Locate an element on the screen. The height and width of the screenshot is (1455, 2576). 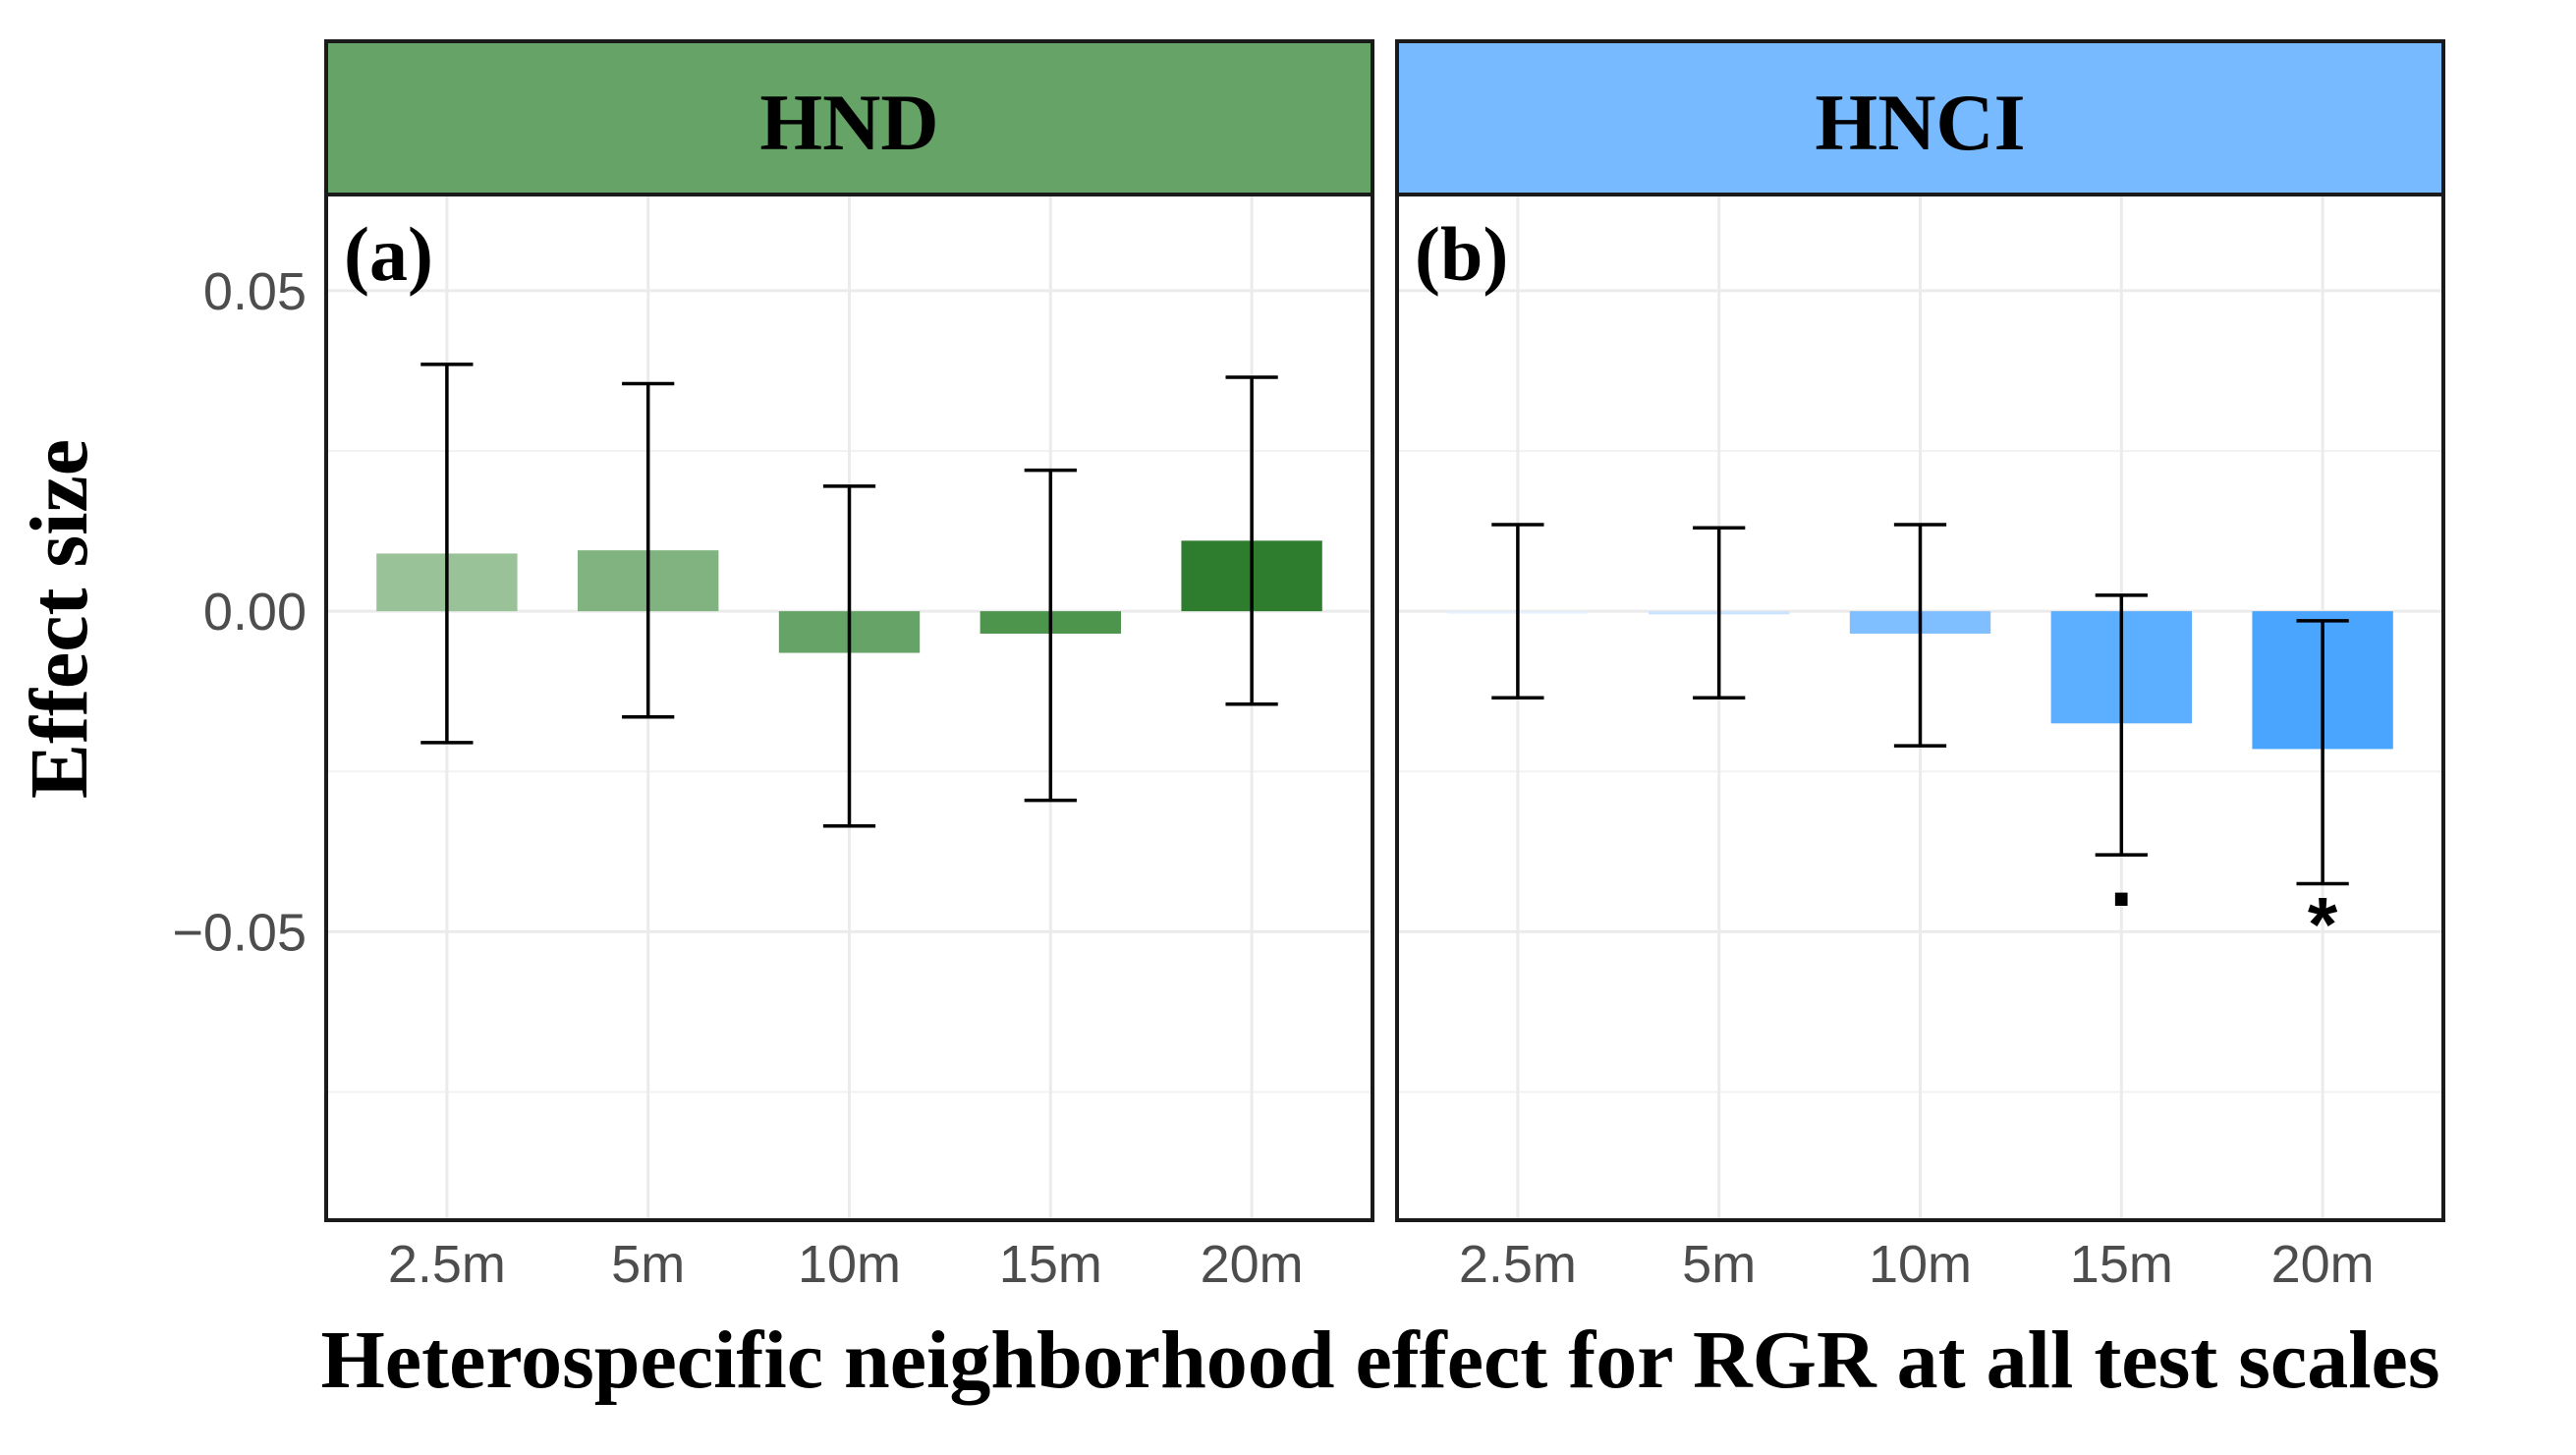
panel-tag: (a) is located at coordinates (388, 254).